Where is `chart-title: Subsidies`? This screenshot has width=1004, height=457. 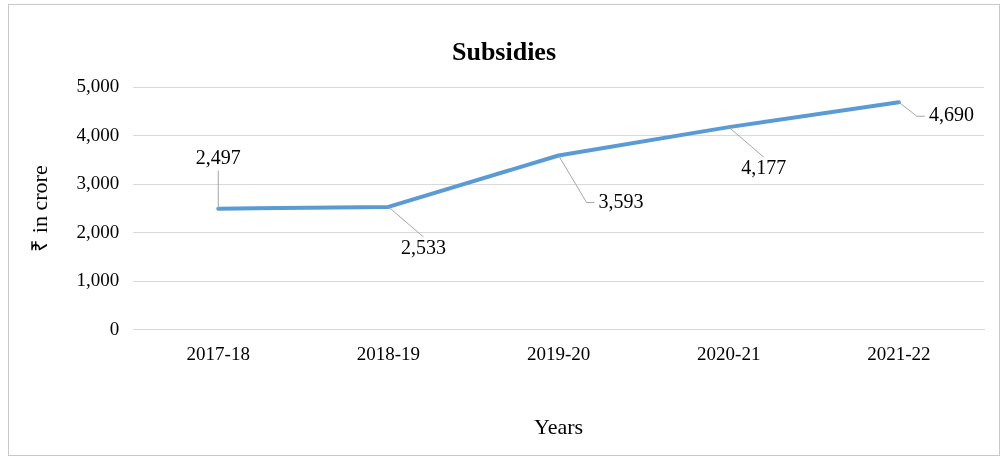 chart-title: Subsidies is located at coordinates (504, 52).